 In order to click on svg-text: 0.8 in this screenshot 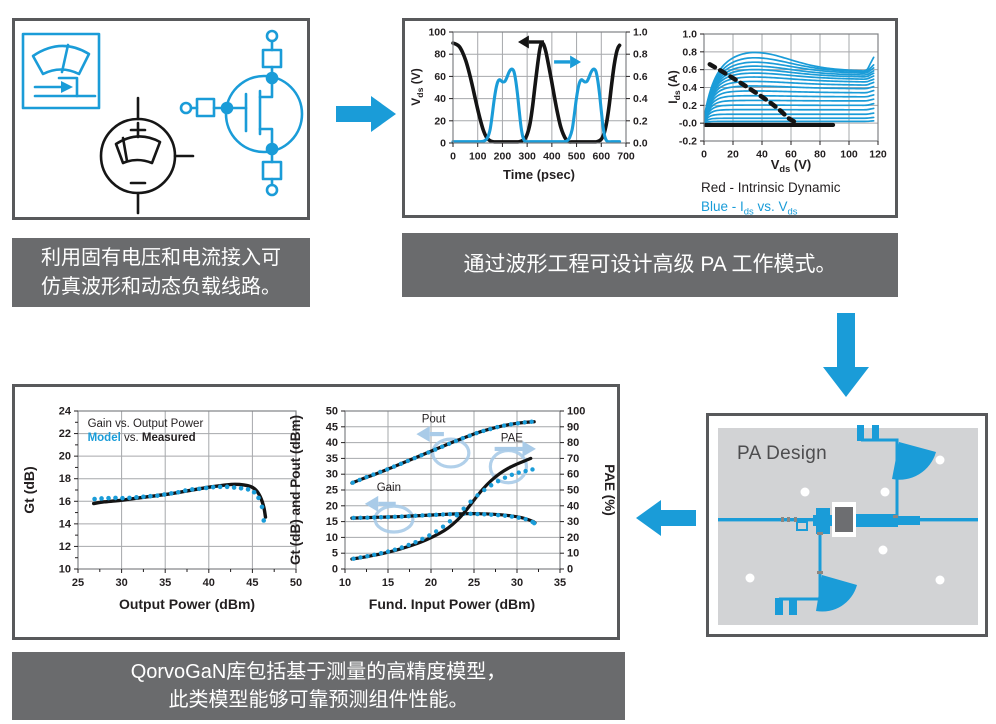, I will do `click(689, 52)`.